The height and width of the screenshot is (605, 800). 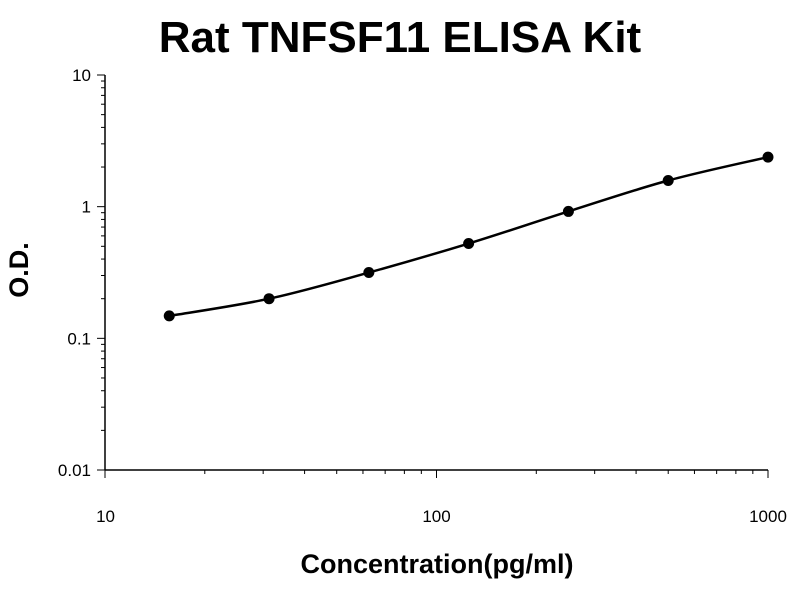 What do you see at coordinates (79, 338) in the screenshot?
I see `y-tick-label: 0.1` at bounding box center [79, 338].